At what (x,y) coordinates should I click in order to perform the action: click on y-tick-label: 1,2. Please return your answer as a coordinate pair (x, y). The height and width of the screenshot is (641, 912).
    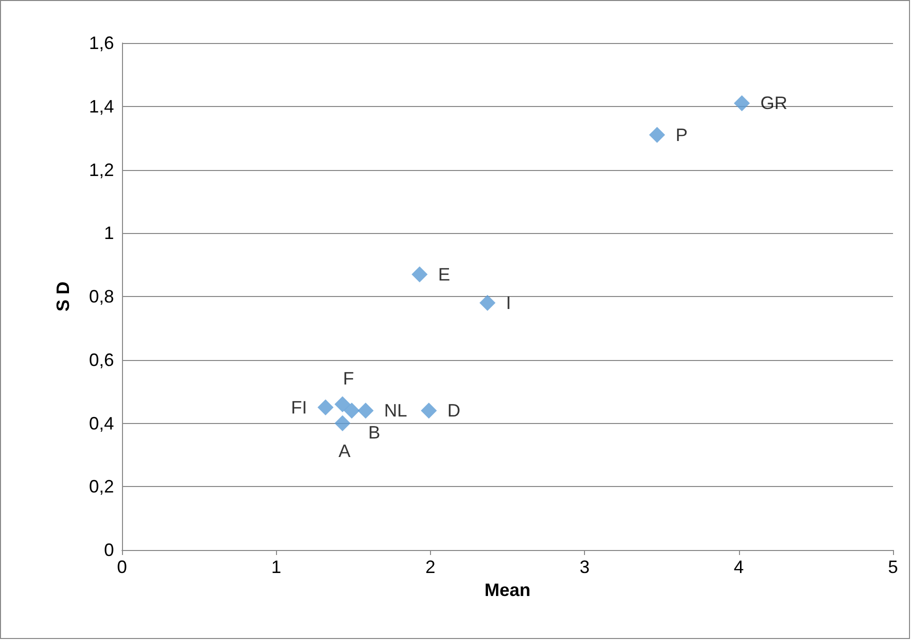
    Looking at the image, I should click on (101, 170).